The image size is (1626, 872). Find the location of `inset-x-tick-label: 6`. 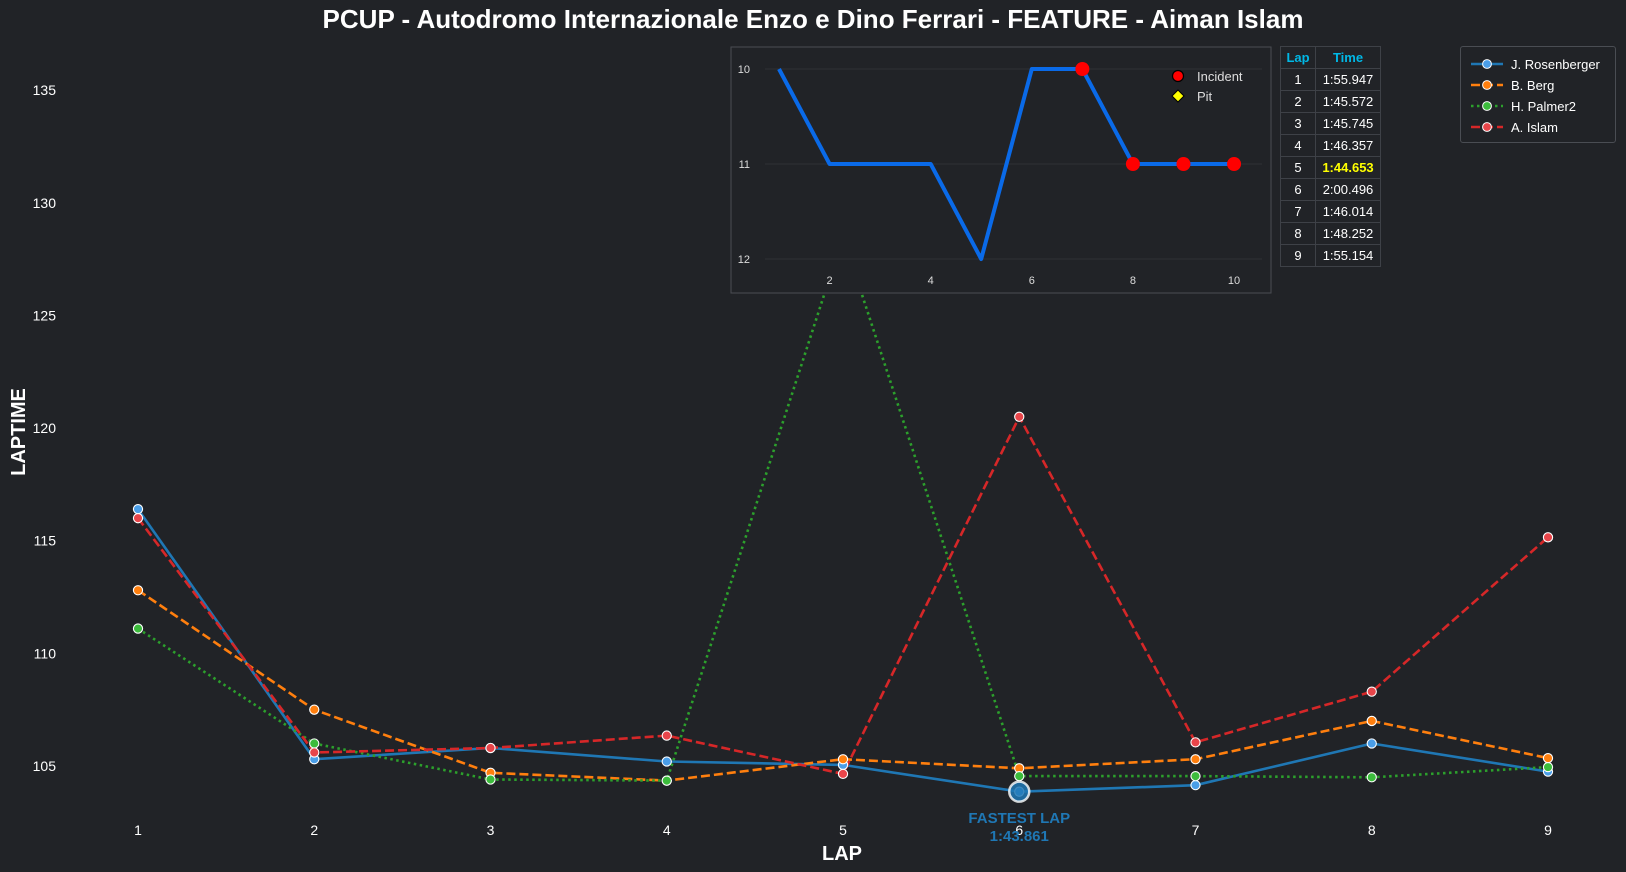

inset-x-tick-label: 6 is located at coordinates (1032, 281).